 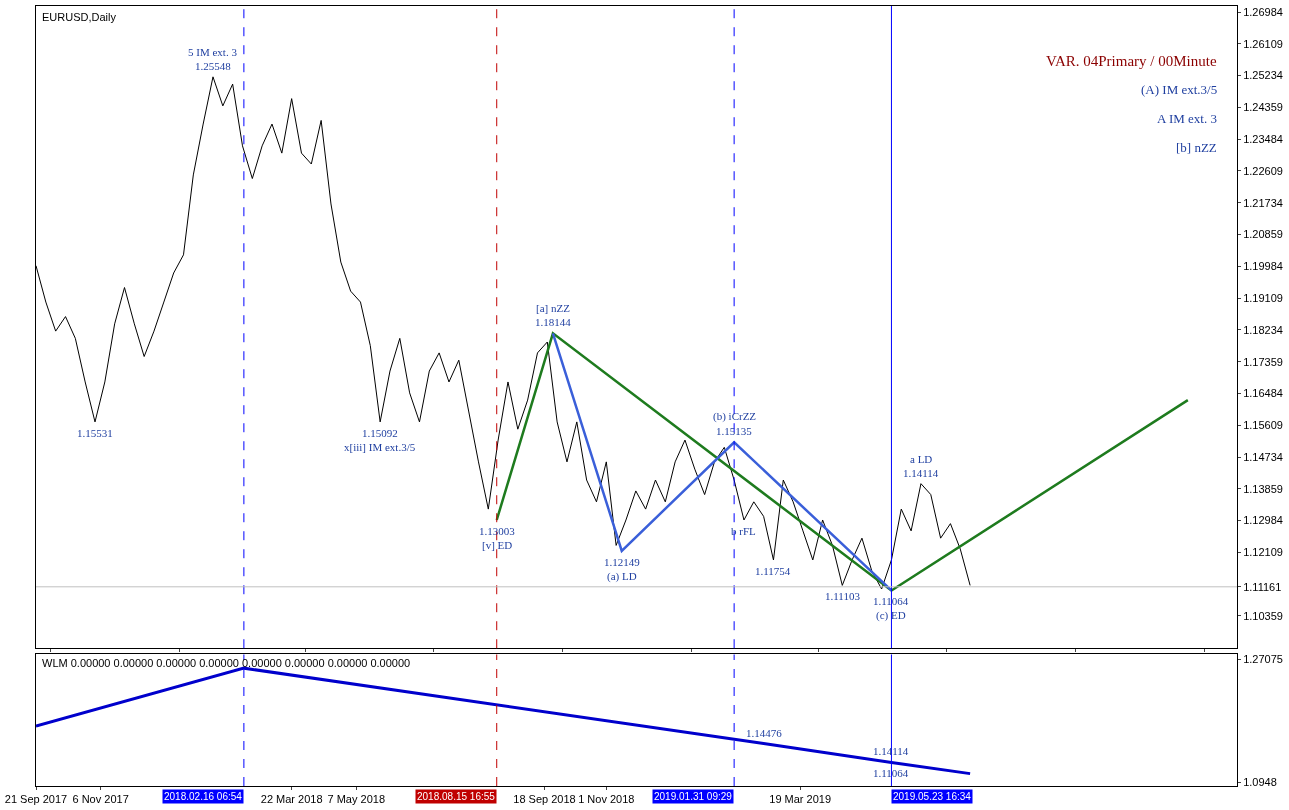 I want to click on x-tick-label: 7 May 2018, so click(x=356, y=799).